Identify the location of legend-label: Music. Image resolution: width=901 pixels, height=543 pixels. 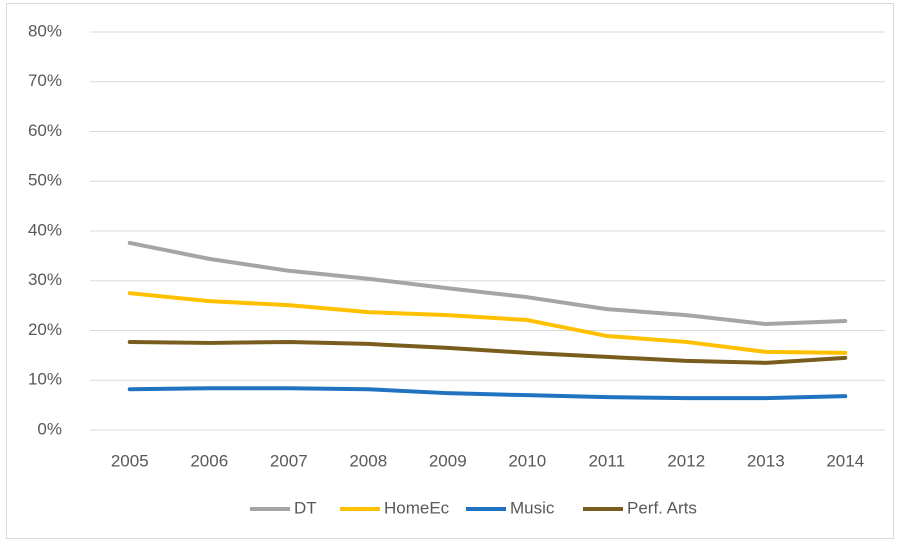
(532, 507).